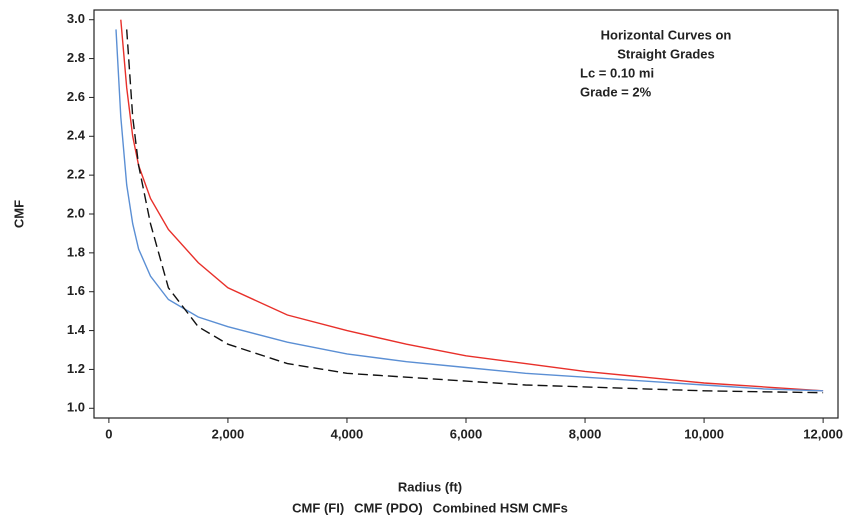  What do you see at coordinates (18, 214) in the screenshot?
I see `y-axis-label: CMF` at bounding box center [18, 214].